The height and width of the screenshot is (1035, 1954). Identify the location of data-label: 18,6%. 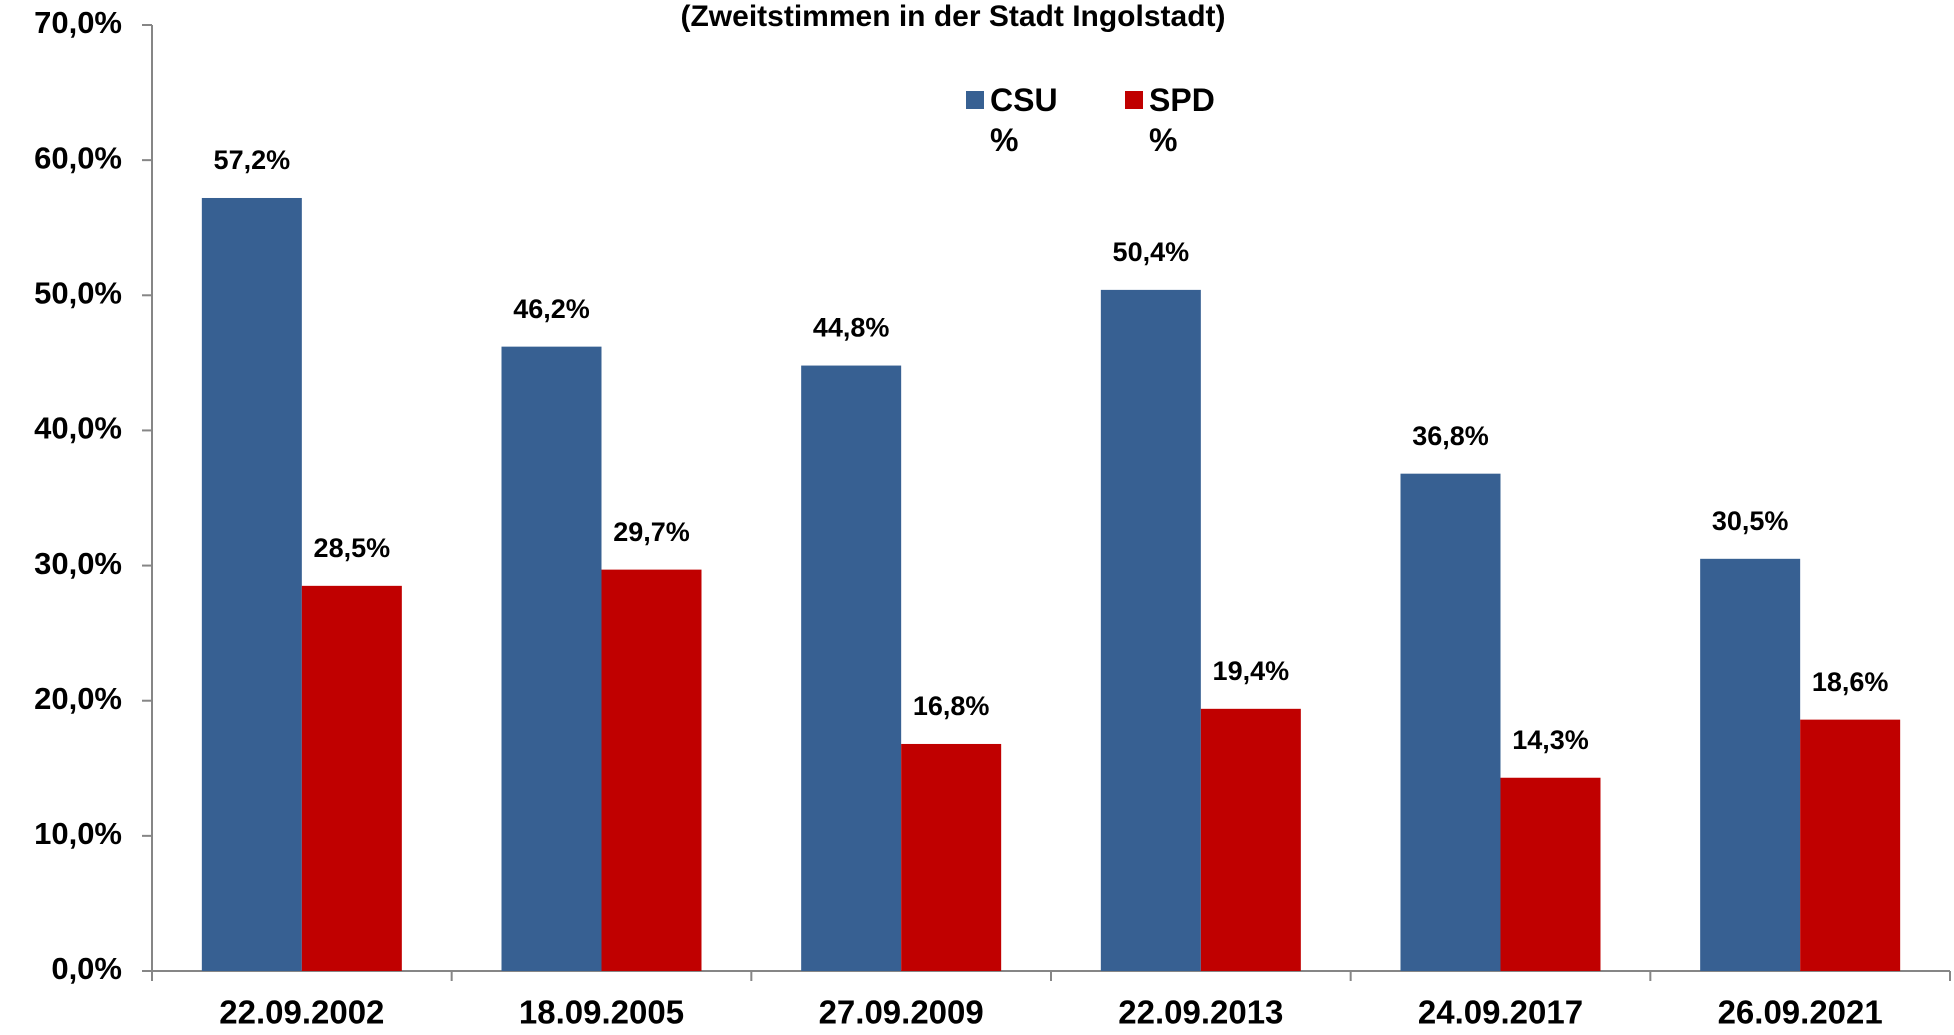
(1850, 682).